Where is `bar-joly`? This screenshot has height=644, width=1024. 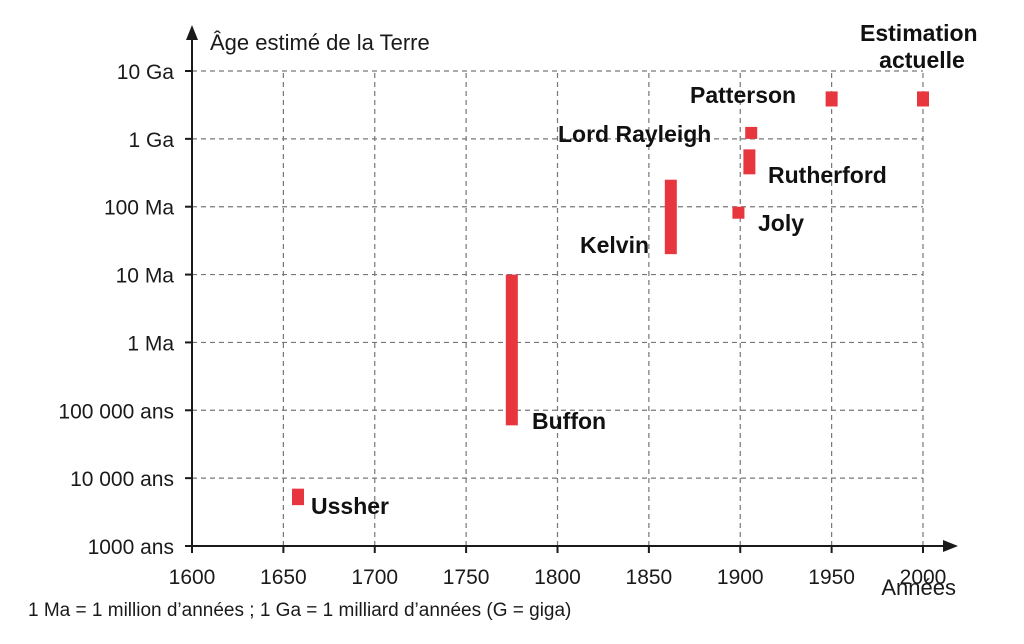
bar-joly is located at coordinates (738, 212).